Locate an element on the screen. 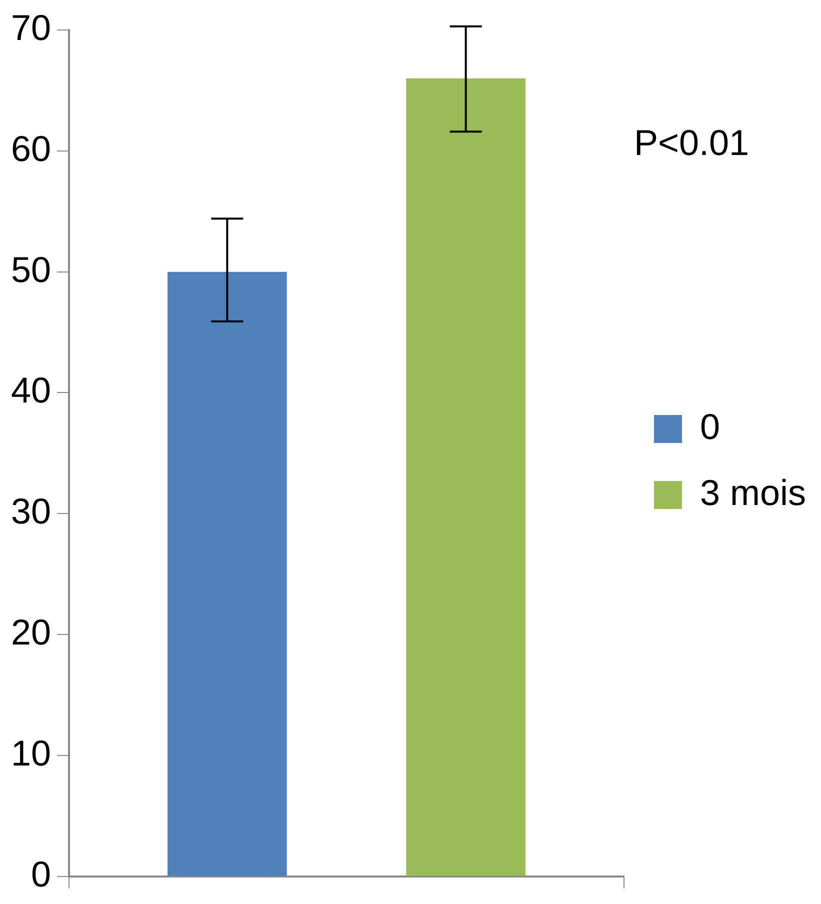  text: P<0.01 is located at coordinates (692, 142).